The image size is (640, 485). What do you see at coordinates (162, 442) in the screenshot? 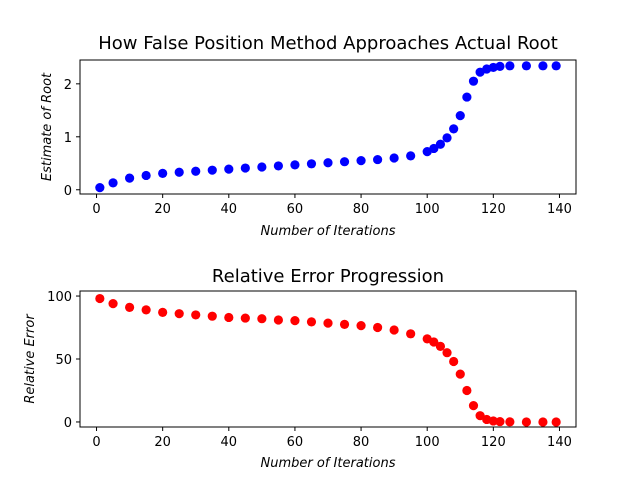
I see `x-tick-label: 20` at bounding box center [162, 442].